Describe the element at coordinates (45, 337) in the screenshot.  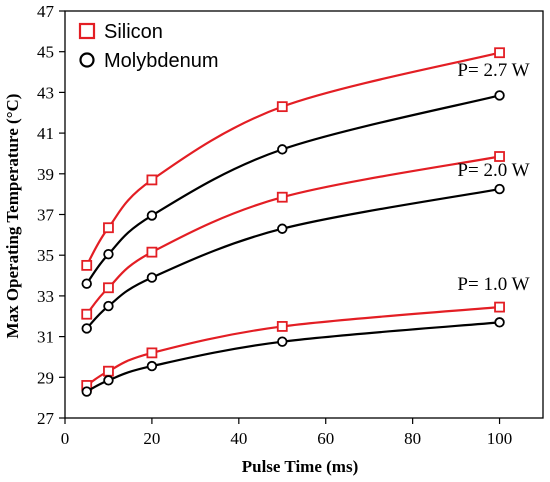
I see `y-tick-label: 31` at that location.